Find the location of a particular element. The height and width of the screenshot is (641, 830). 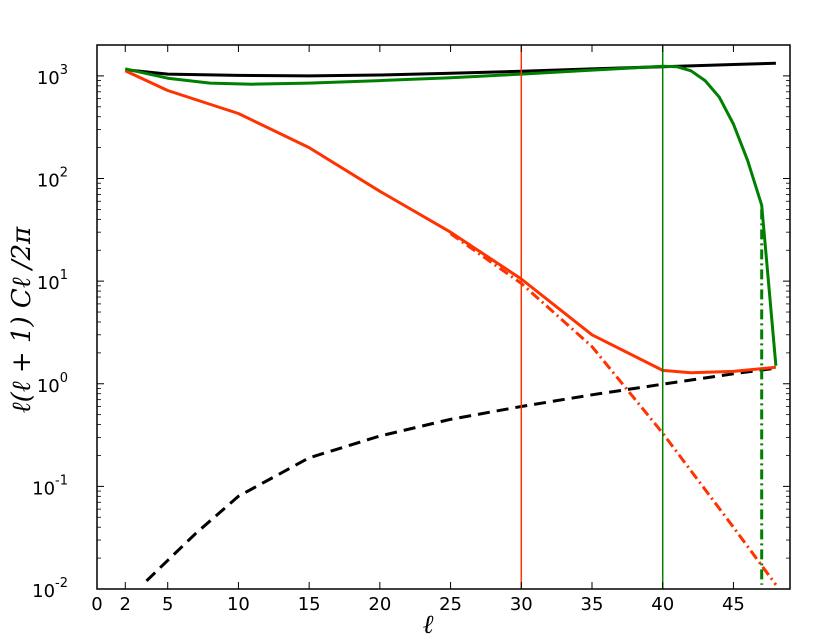

y-tick-label: 10⁻² is located at coordinates (50, 589).